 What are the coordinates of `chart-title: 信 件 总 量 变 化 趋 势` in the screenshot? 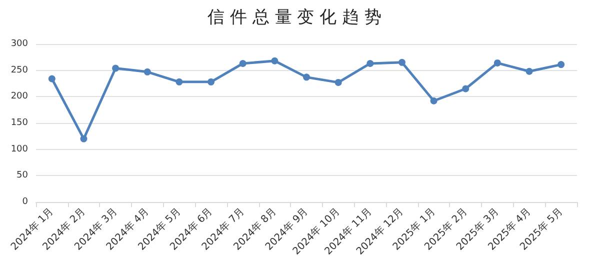 It's located at (295, 18).